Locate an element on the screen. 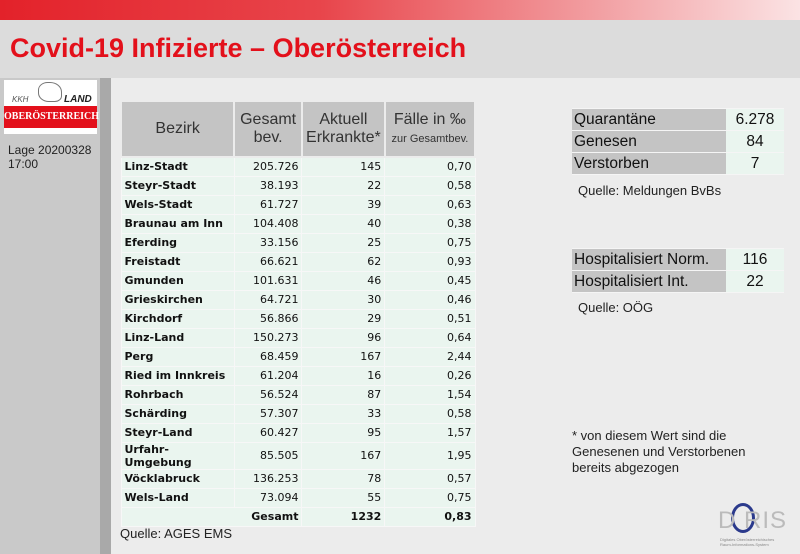 The width and height of the screenshot is (800, 554). cell-gesamt: 33.156 is located at coordinates (268, 242).